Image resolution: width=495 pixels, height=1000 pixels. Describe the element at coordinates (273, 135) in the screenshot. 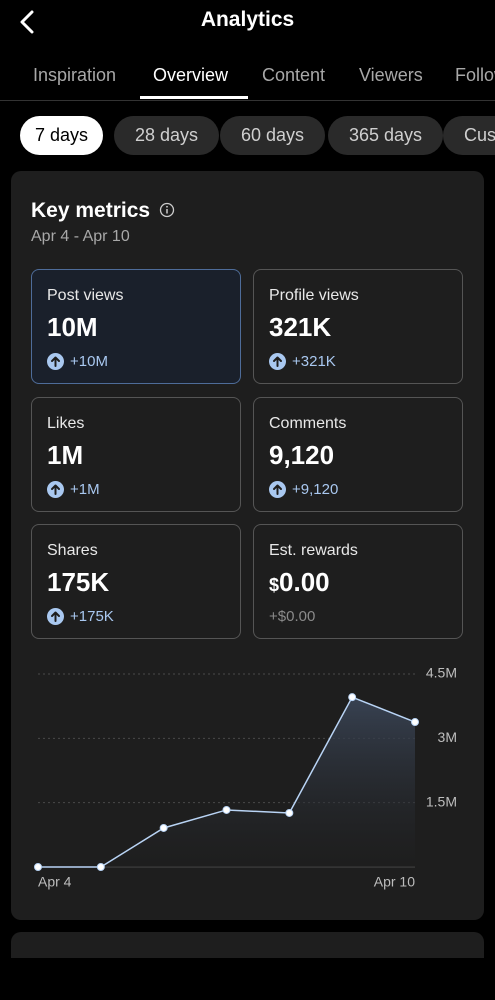

I see `range-pill: 60 days` at that location.